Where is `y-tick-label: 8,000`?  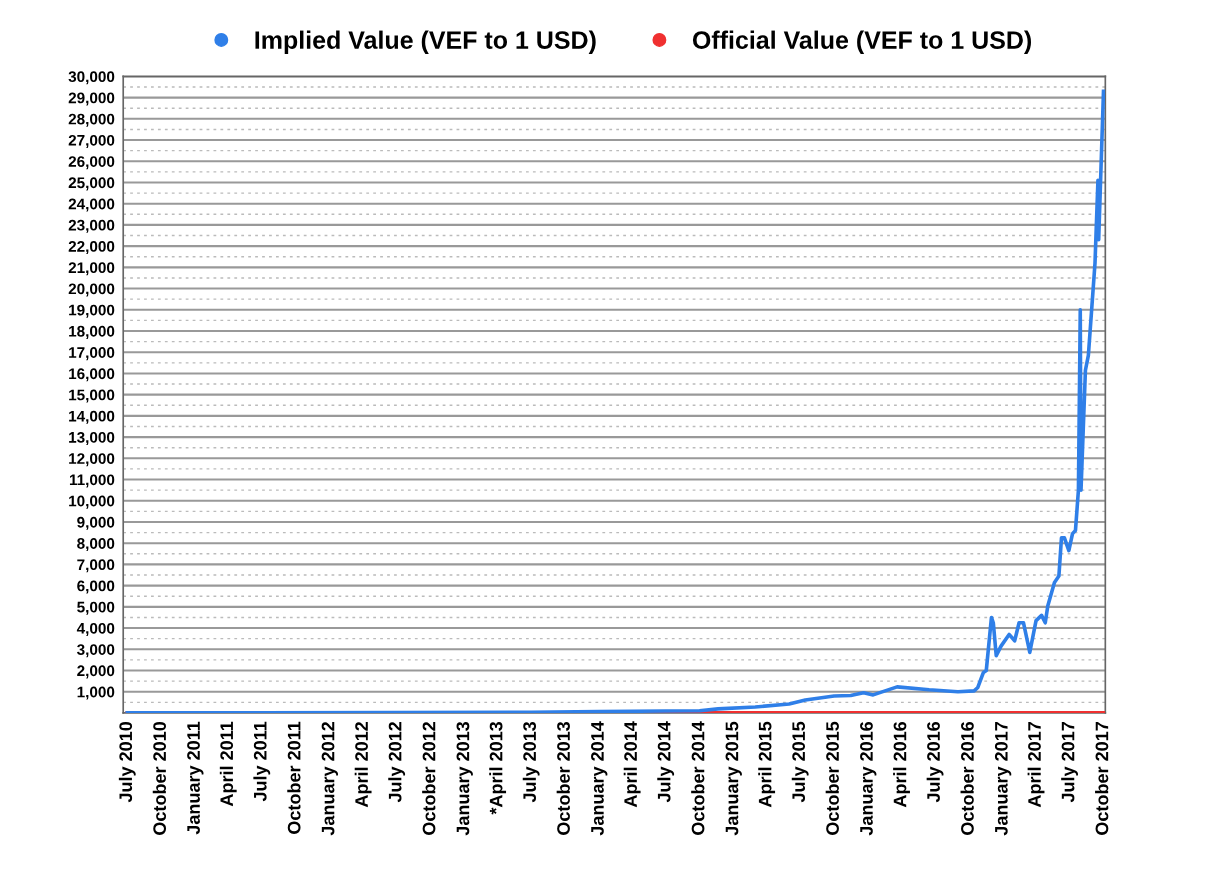 y-tick-label: 8,000 is located at coordinates (96, 545).